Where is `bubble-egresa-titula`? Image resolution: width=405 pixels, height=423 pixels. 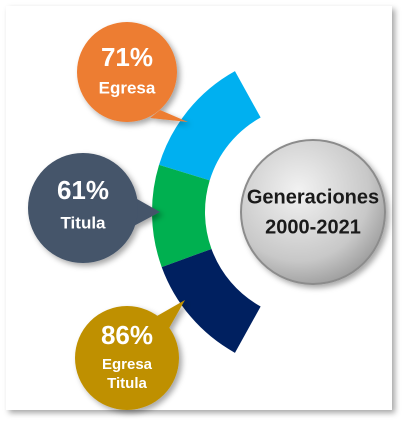 bubble-egresa-titula is located at coordinates (130, 355).